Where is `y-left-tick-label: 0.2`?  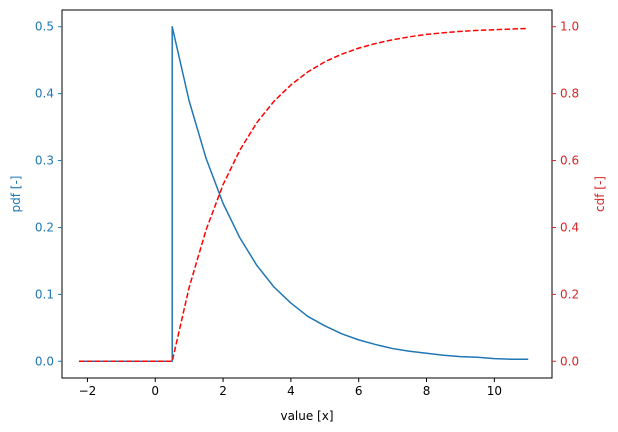
y-left-tick-label: 0.2 is located at coordinates (44, 227).